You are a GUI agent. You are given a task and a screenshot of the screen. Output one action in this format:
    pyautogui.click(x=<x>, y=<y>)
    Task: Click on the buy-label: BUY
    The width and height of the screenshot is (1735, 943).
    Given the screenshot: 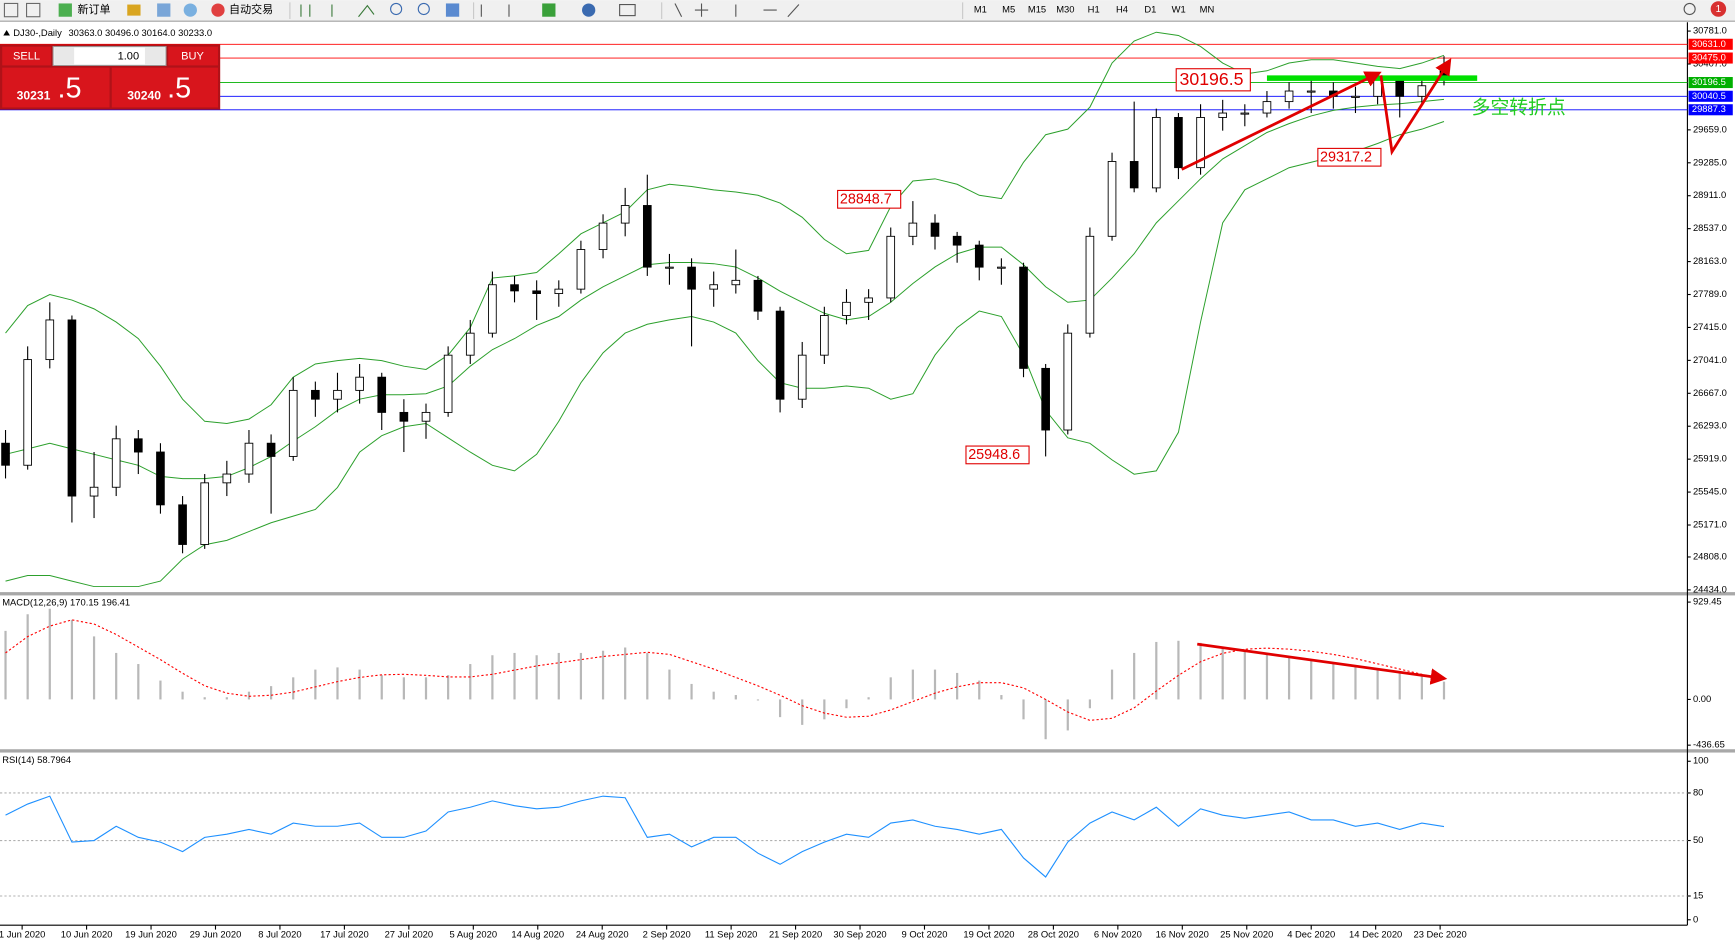 What is the action you would take?
    pyautogui.click(x=192, y=56)
    